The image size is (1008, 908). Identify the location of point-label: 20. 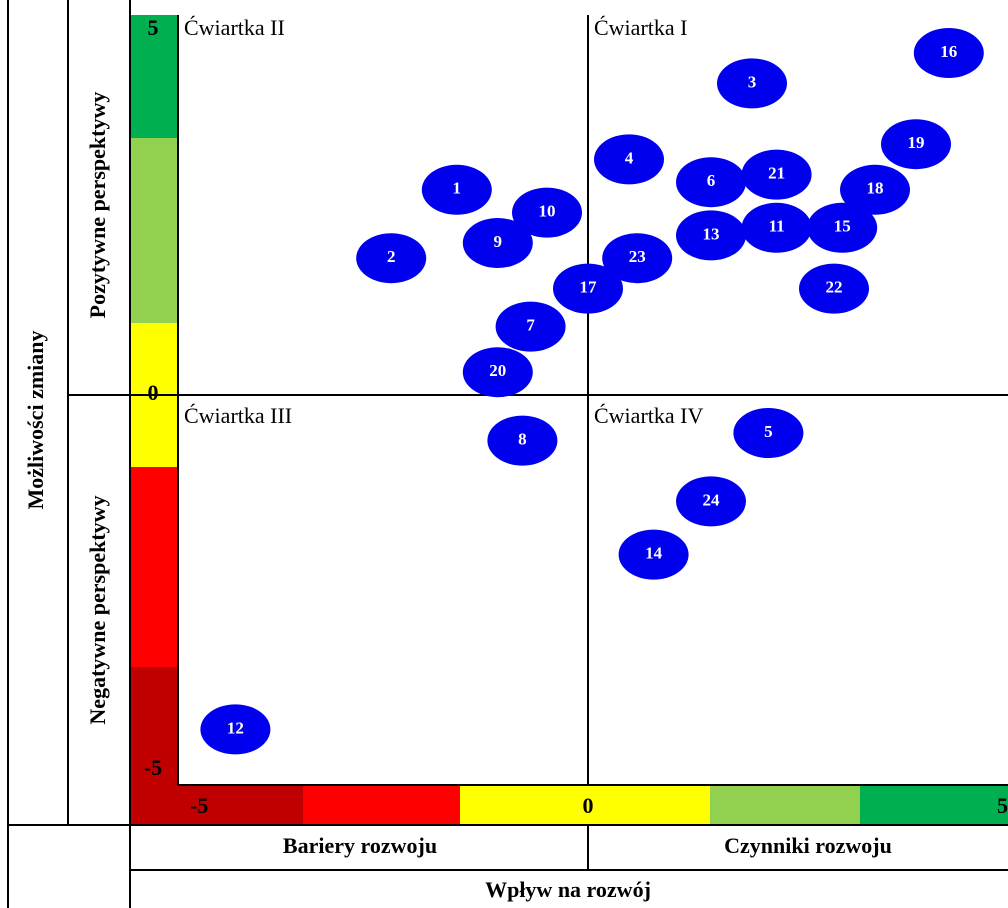
(497, 370).